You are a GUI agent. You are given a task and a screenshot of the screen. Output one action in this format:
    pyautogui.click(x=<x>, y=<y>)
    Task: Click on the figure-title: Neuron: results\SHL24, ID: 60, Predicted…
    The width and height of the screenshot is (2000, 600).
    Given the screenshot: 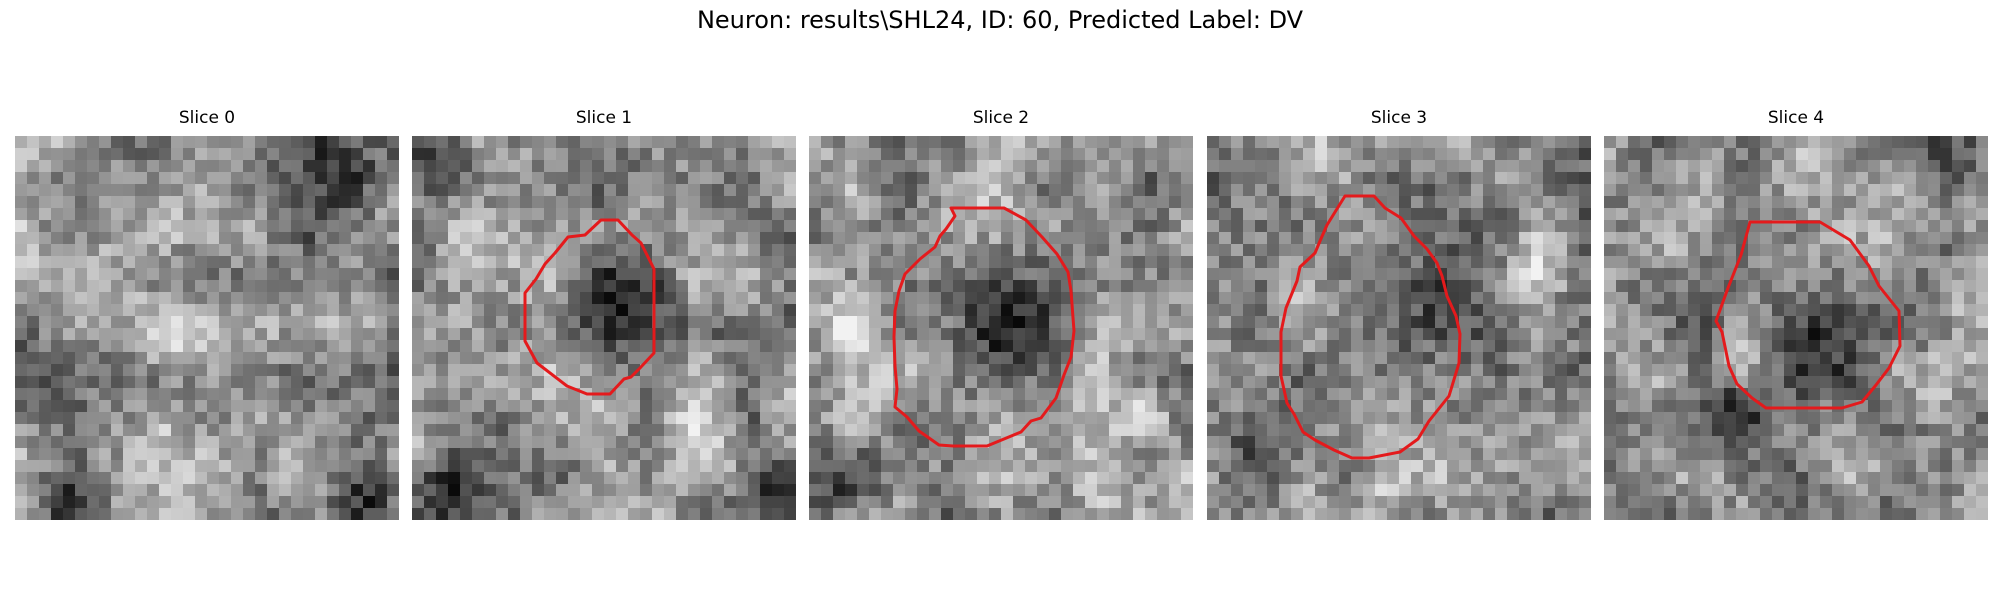 What is the action you would take?
    pyautogui.click(x=1000, y=20)
    